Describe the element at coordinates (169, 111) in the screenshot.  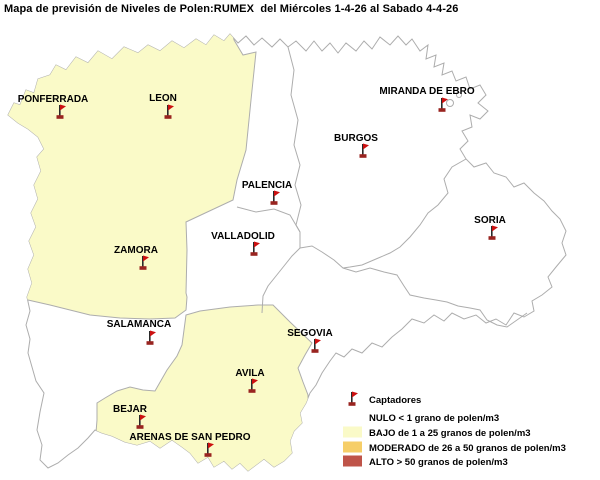
I see `captador-flag-icon-leon` at that location.